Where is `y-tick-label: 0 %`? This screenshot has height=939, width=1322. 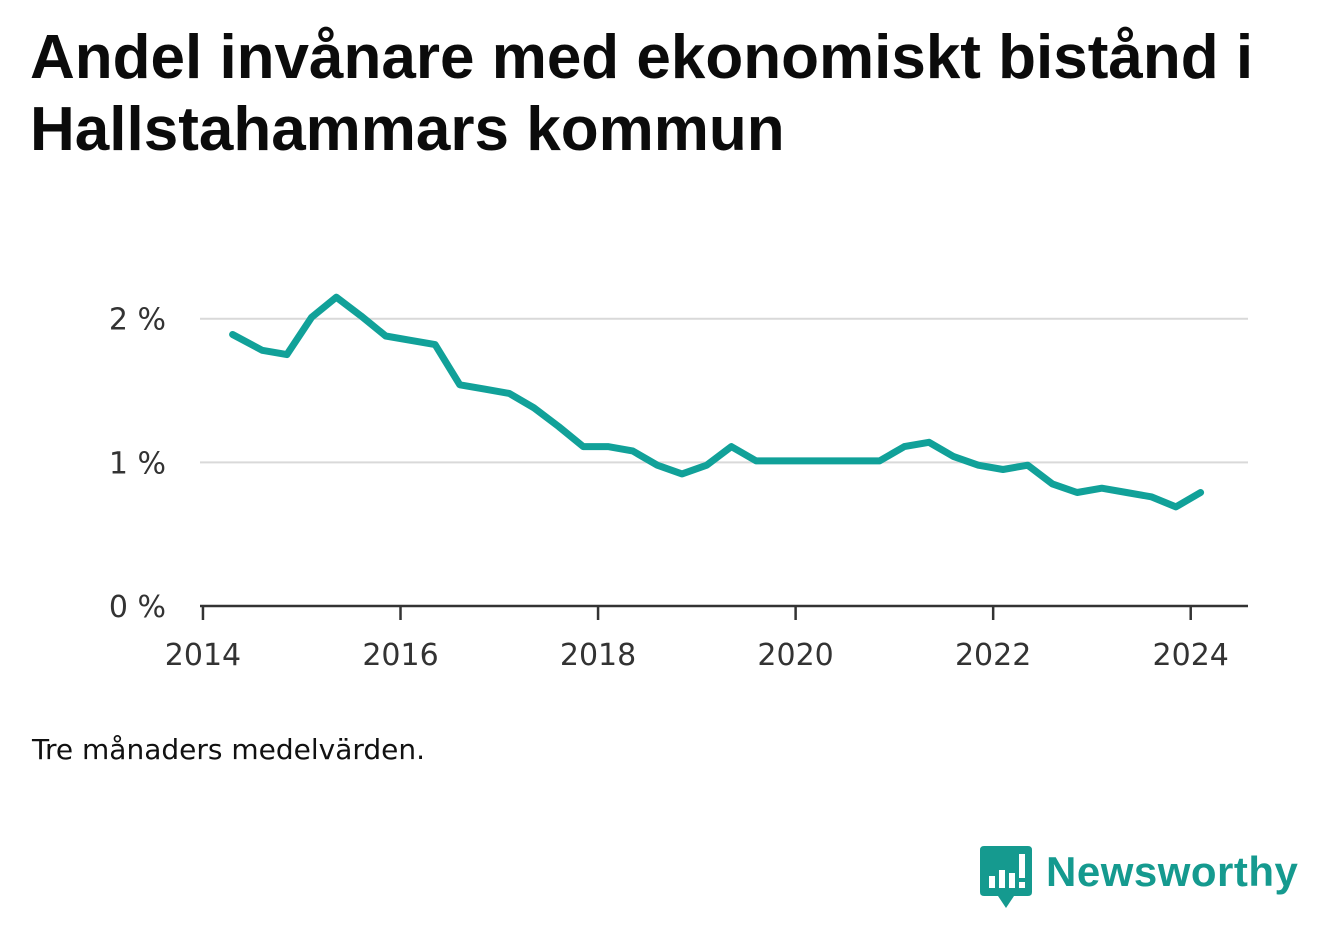
y-tick-label: 0 % is located at coordinates (137, 607).